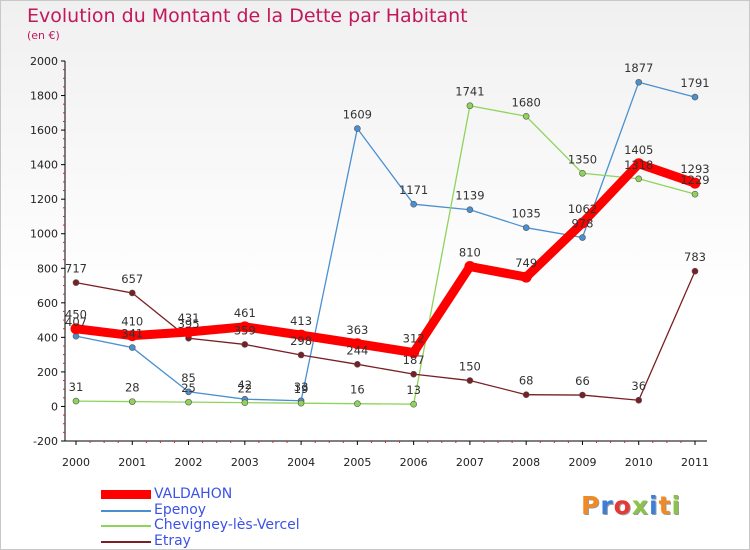 The height and width of the screenshot is (550, 750). I want to click on data-label: 1293, so click(694, 169).